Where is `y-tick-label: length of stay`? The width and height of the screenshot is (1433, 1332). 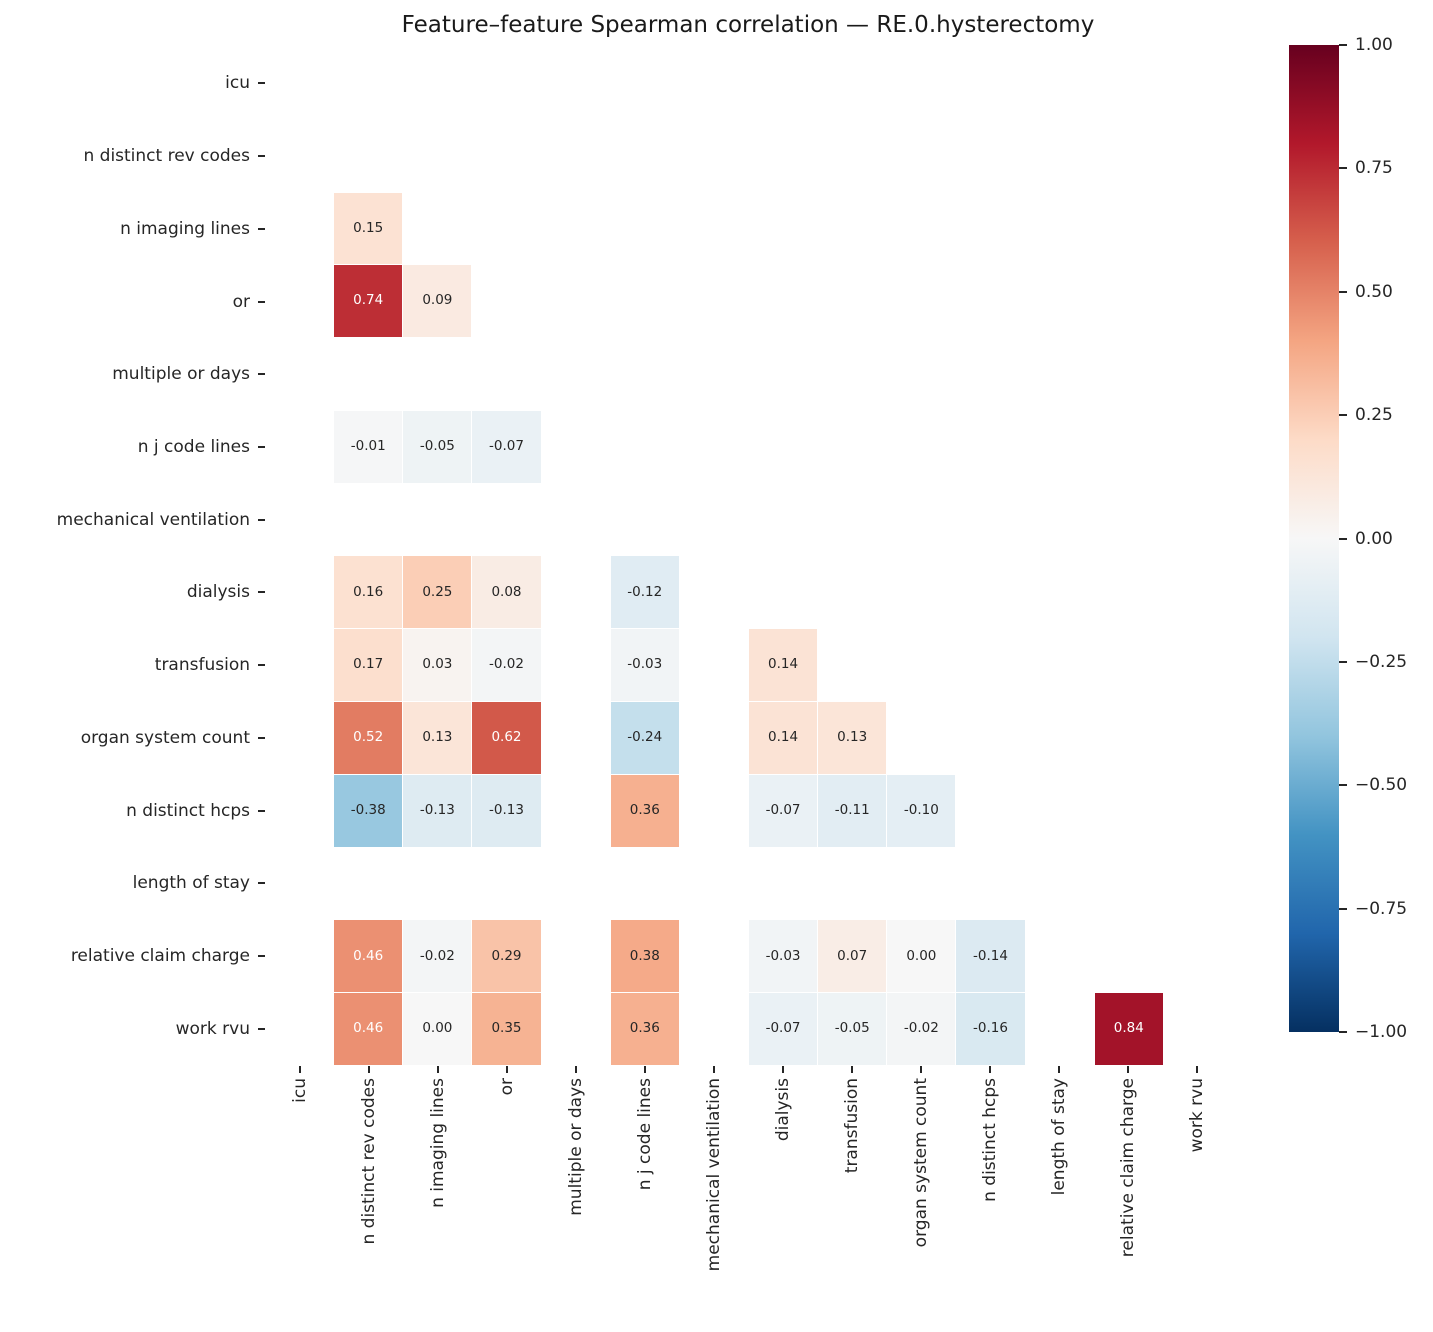 y-tick-label: length of stay is located at coordinates (191, 883).